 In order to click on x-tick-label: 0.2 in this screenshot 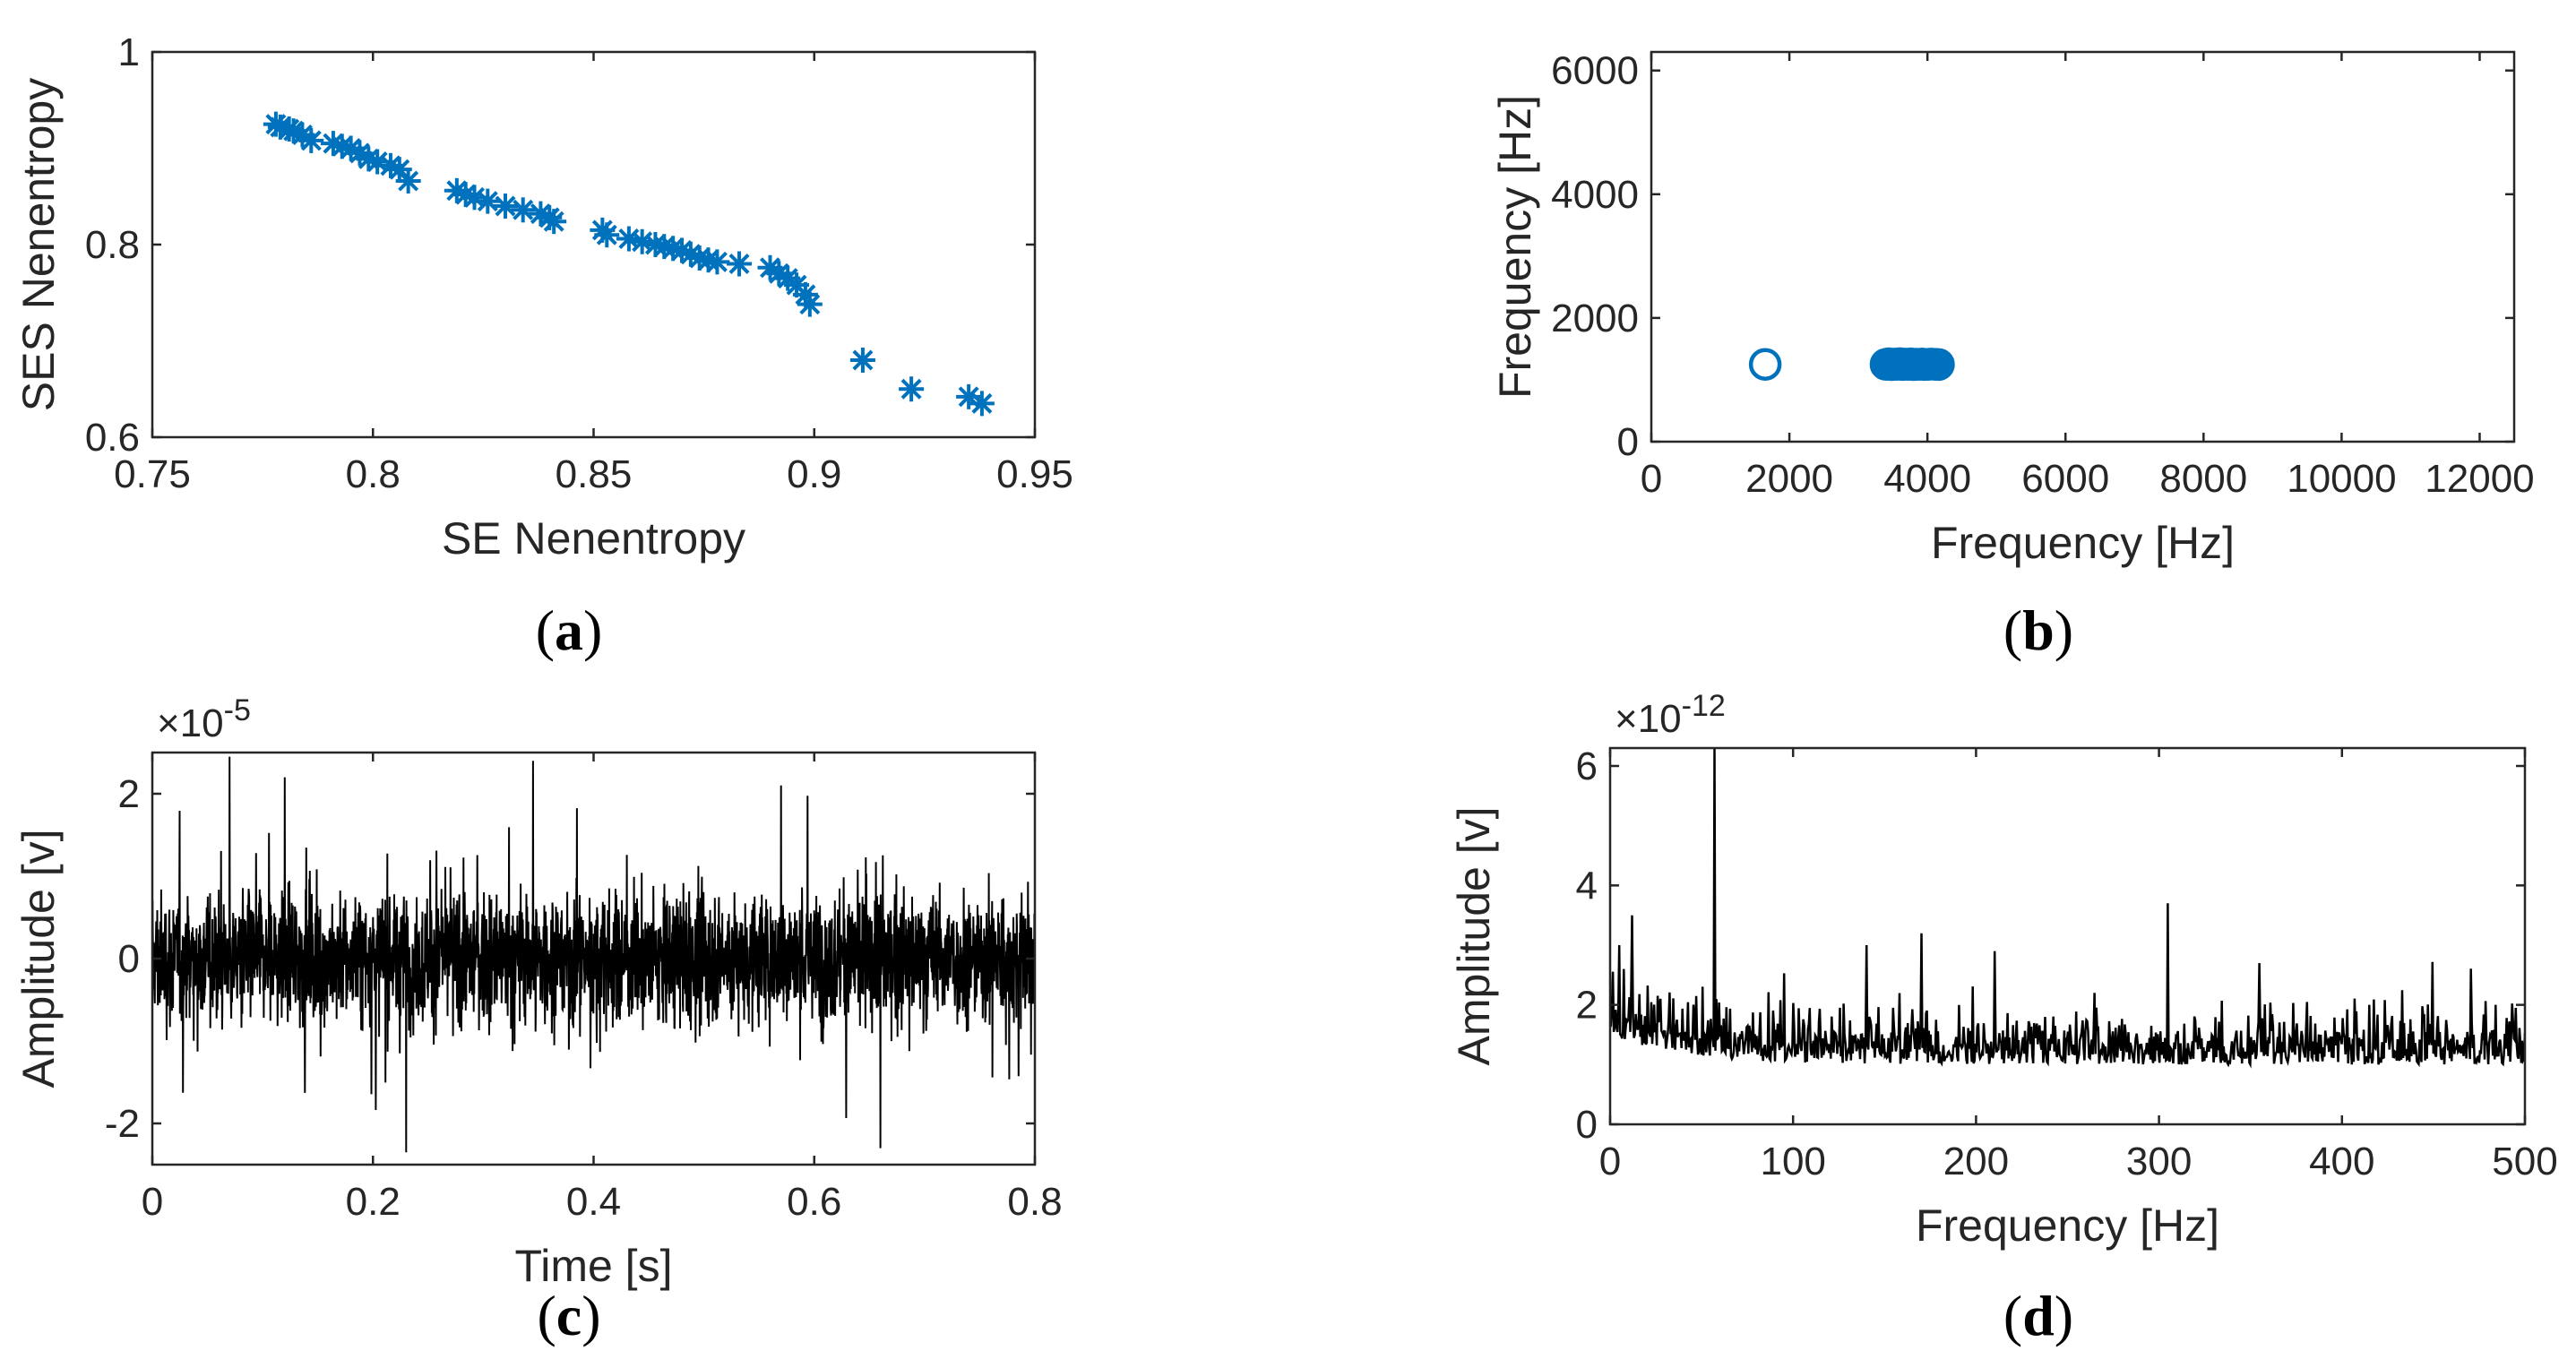, I will do `click(373, 1202)`.